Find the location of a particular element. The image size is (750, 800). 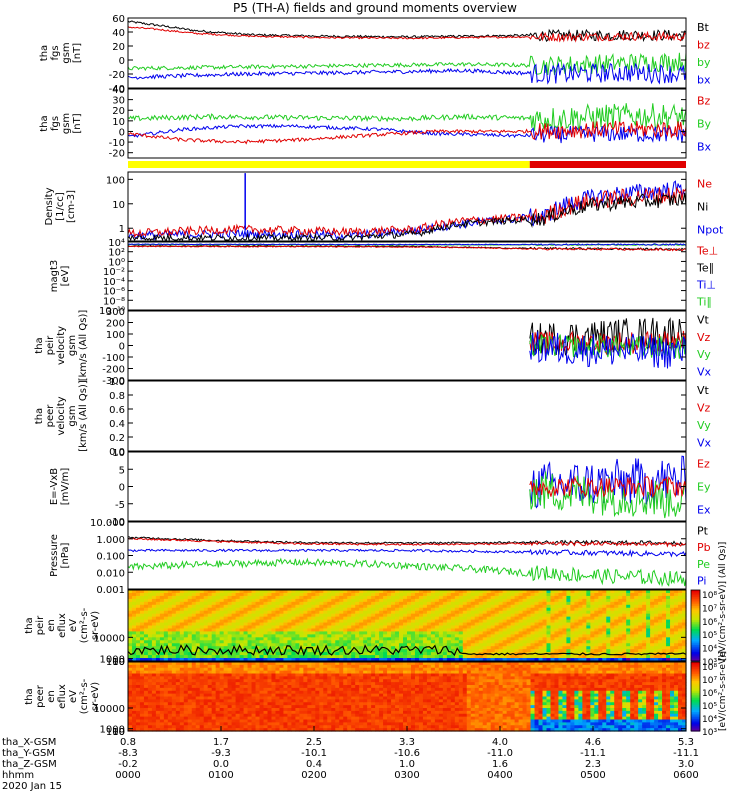

series-line-Pb is located at coordinates (407, 542).